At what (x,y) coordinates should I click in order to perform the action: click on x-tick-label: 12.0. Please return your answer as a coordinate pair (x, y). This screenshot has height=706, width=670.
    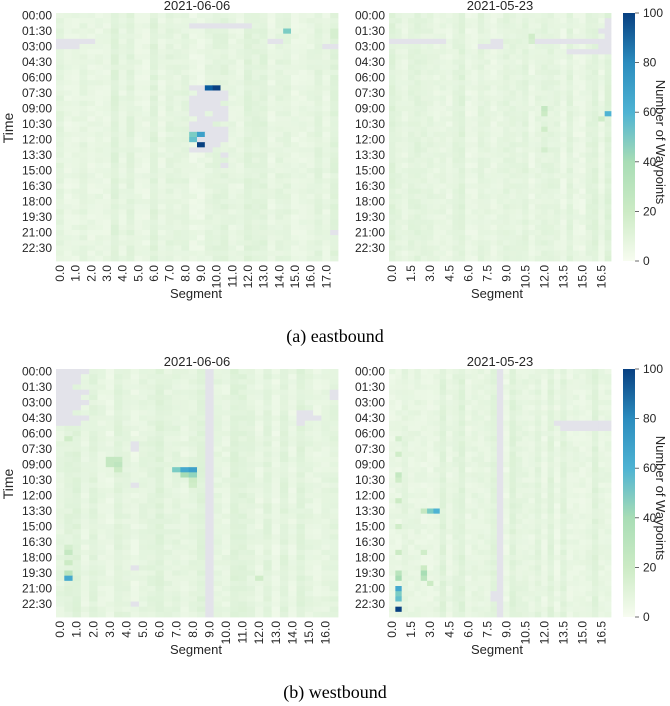
    Looking at the image, I should click on (544, 277).